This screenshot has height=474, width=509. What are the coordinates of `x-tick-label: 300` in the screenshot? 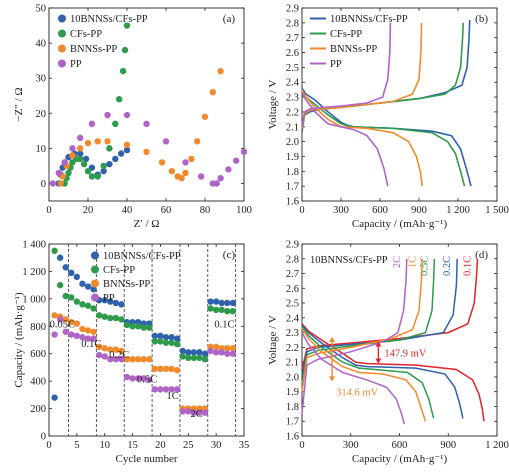 It's located at (351, 445).